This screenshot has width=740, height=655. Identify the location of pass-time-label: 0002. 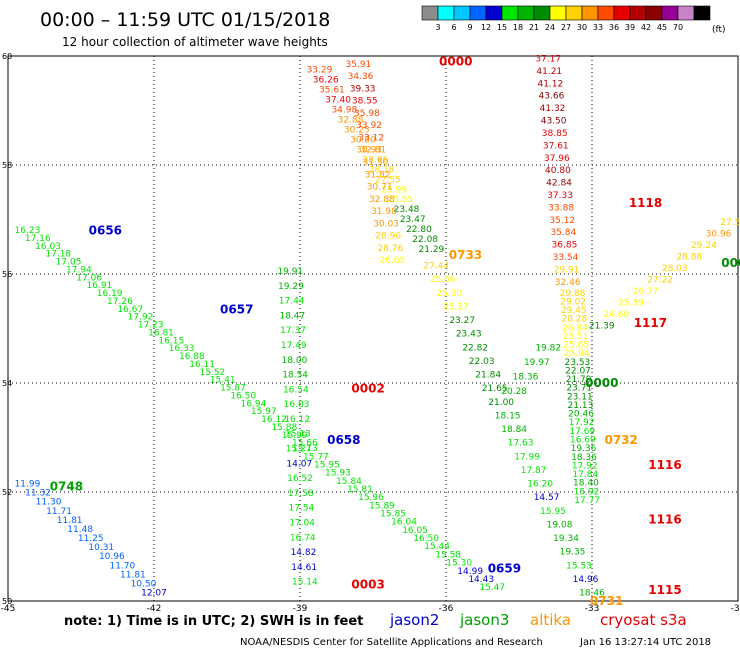
(367, 388).